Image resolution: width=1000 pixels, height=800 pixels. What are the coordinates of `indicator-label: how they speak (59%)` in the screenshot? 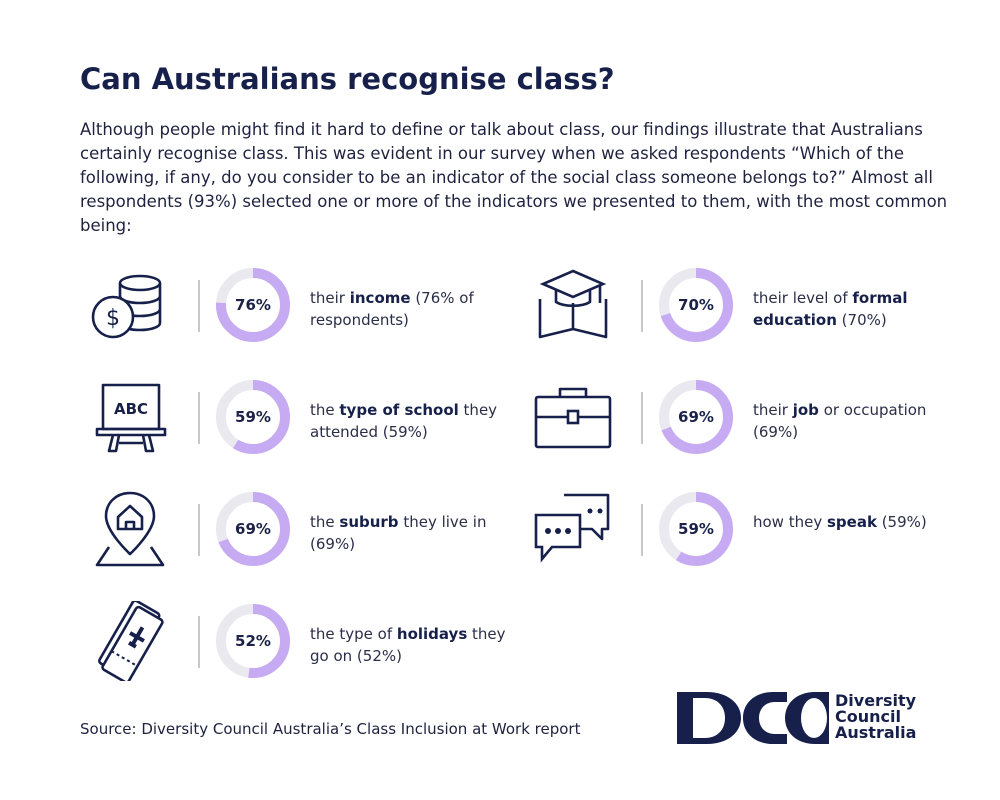 It's located at (853, 522).